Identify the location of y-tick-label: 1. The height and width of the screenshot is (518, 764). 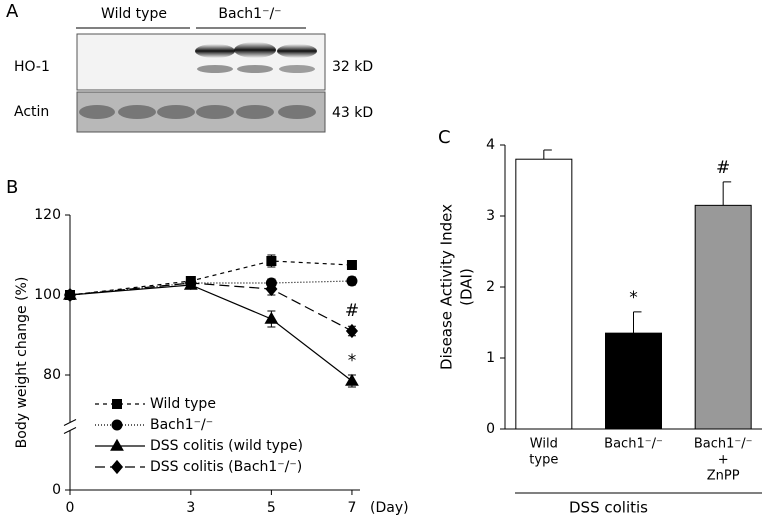
(490, 358).